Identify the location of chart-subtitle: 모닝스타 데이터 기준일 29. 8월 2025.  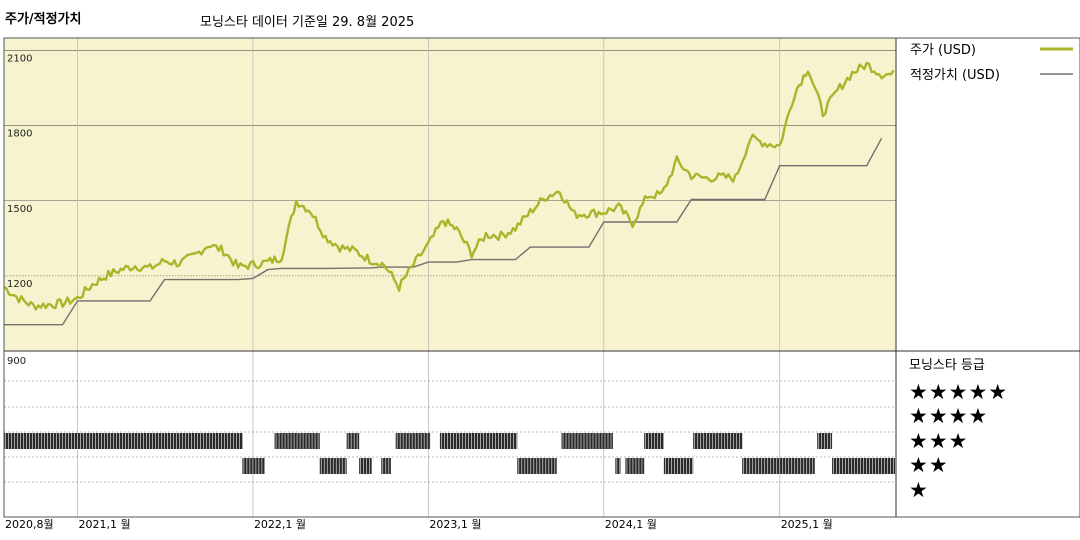
(307, 22).